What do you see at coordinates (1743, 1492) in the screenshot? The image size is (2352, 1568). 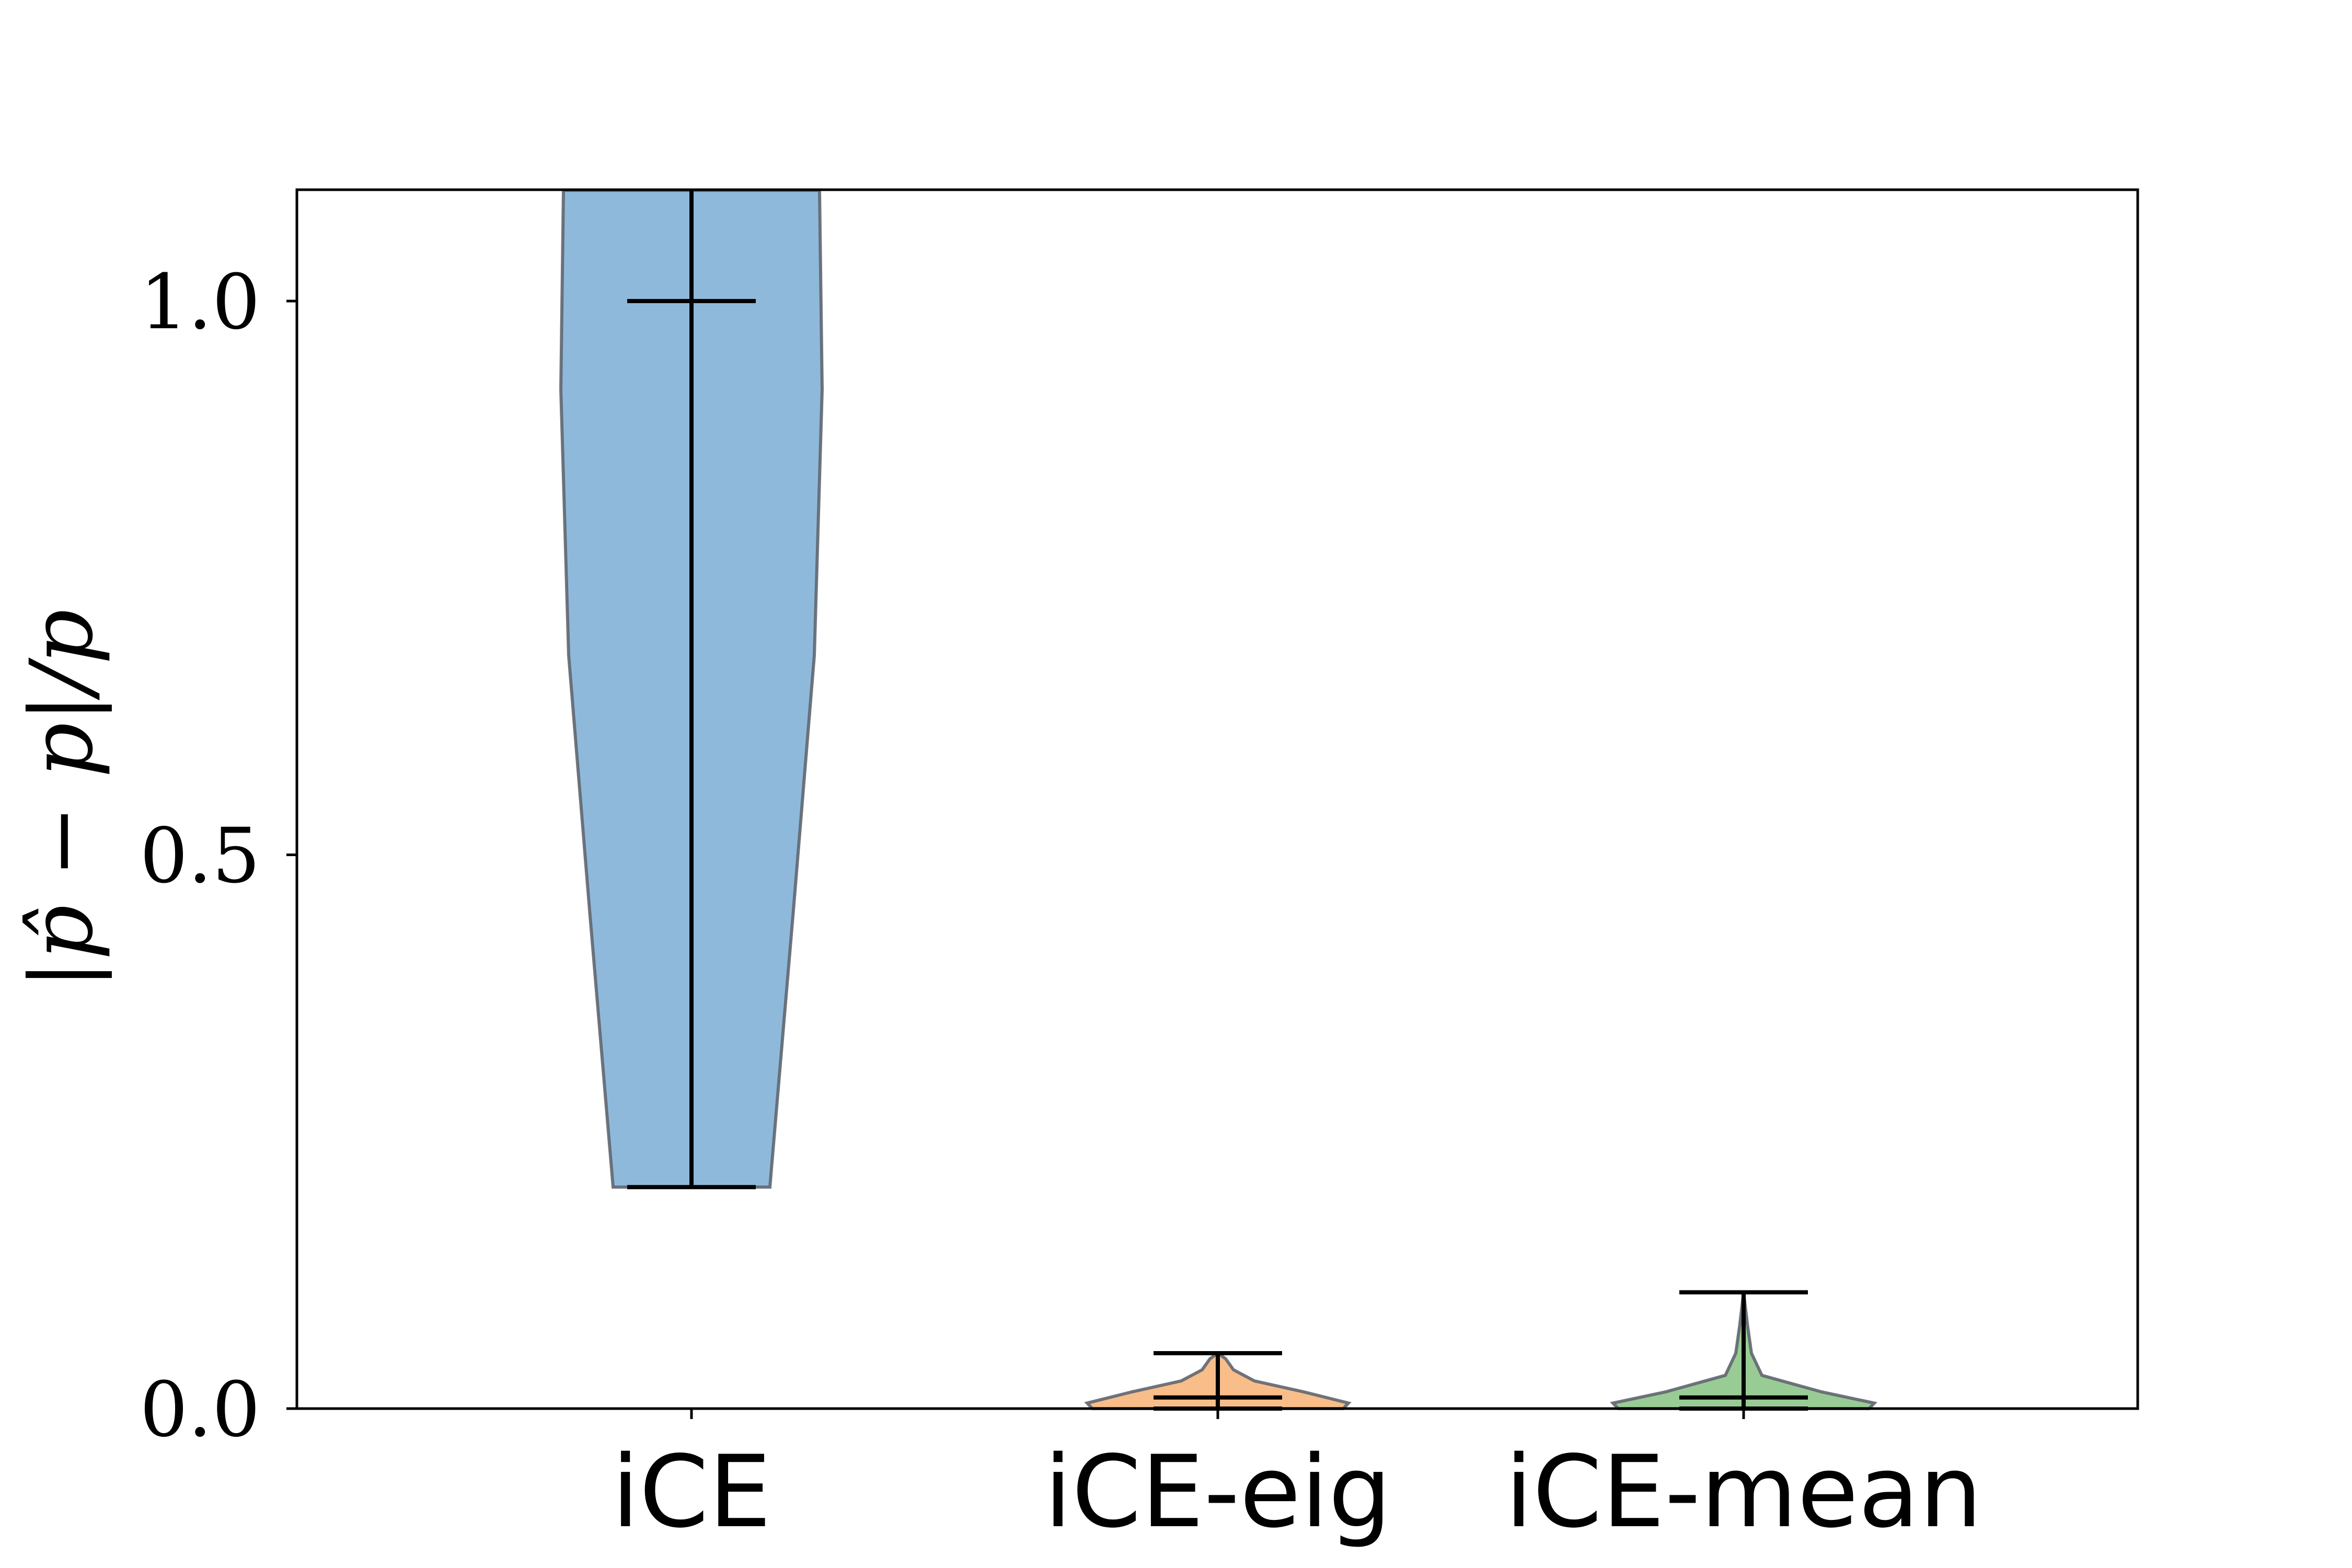 I see `x-tick-label: iCE-mean` at bounding box center [1743, 1492].